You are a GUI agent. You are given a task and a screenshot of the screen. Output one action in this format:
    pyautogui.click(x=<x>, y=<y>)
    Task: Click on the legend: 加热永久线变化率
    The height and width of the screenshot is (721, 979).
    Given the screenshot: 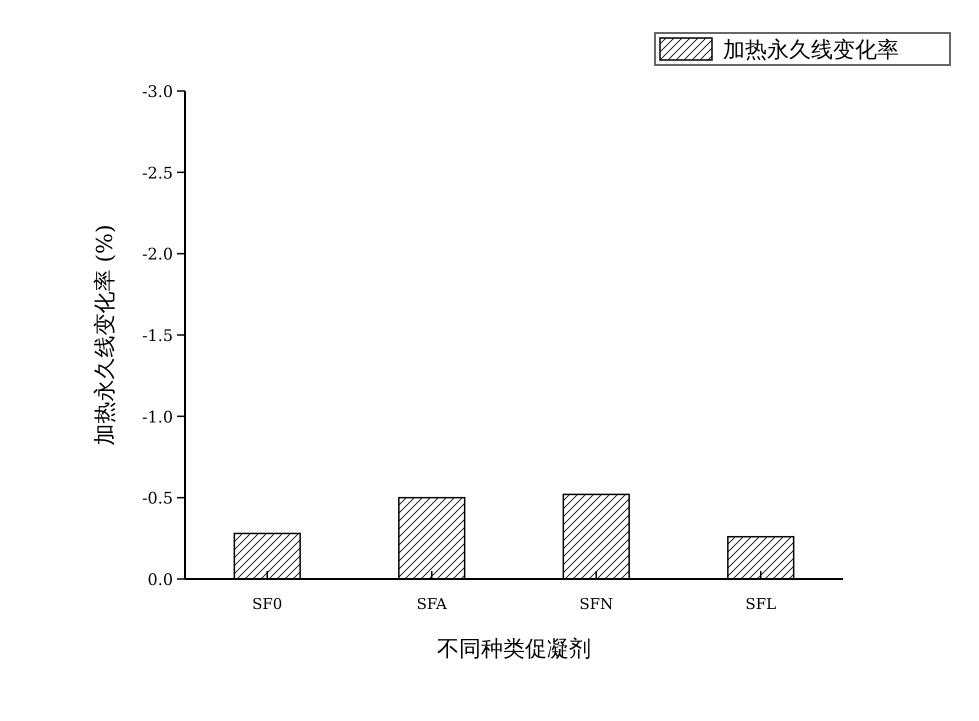 What is the action you would take?
    pyautogui.click(x=802, y=49)
    